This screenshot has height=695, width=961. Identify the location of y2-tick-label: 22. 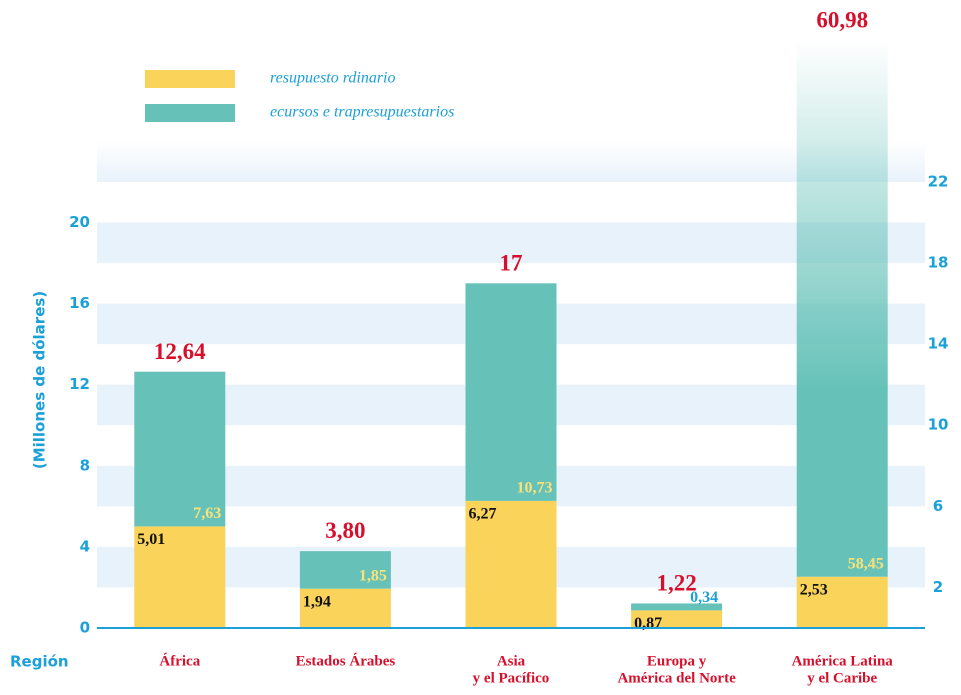
(938, 181).